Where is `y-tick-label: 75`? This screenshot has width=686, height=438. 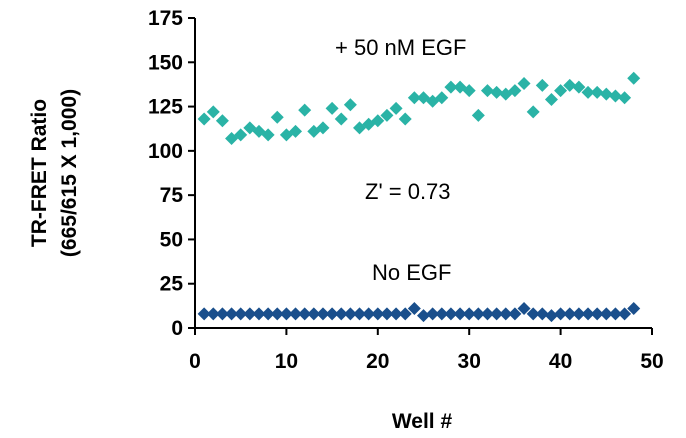
y-tick-label: 75 is located at coordinates (172, 195).